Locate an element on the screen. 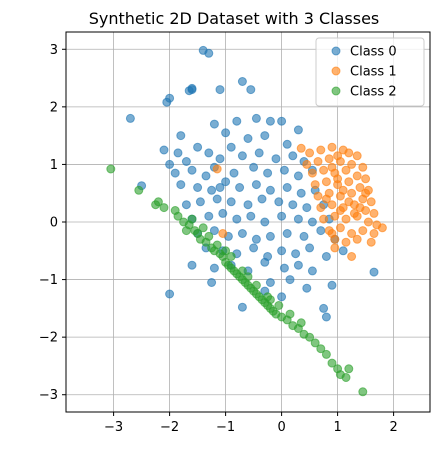  x-tick-label: 1 is located at coordinates (337, 427).